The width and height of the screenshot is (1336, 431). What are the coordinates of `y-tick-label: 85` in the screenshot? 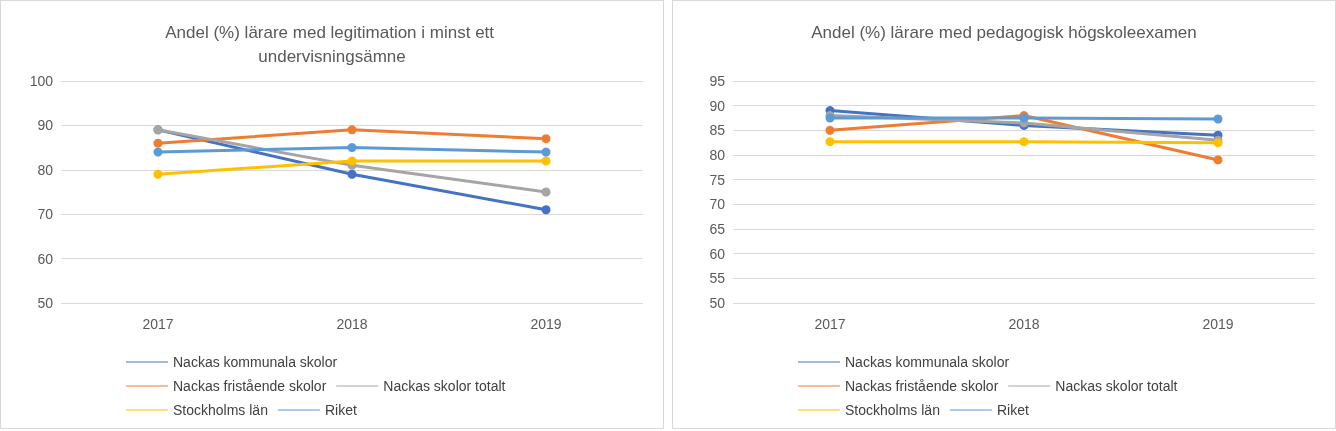 It's located at (717, 130).